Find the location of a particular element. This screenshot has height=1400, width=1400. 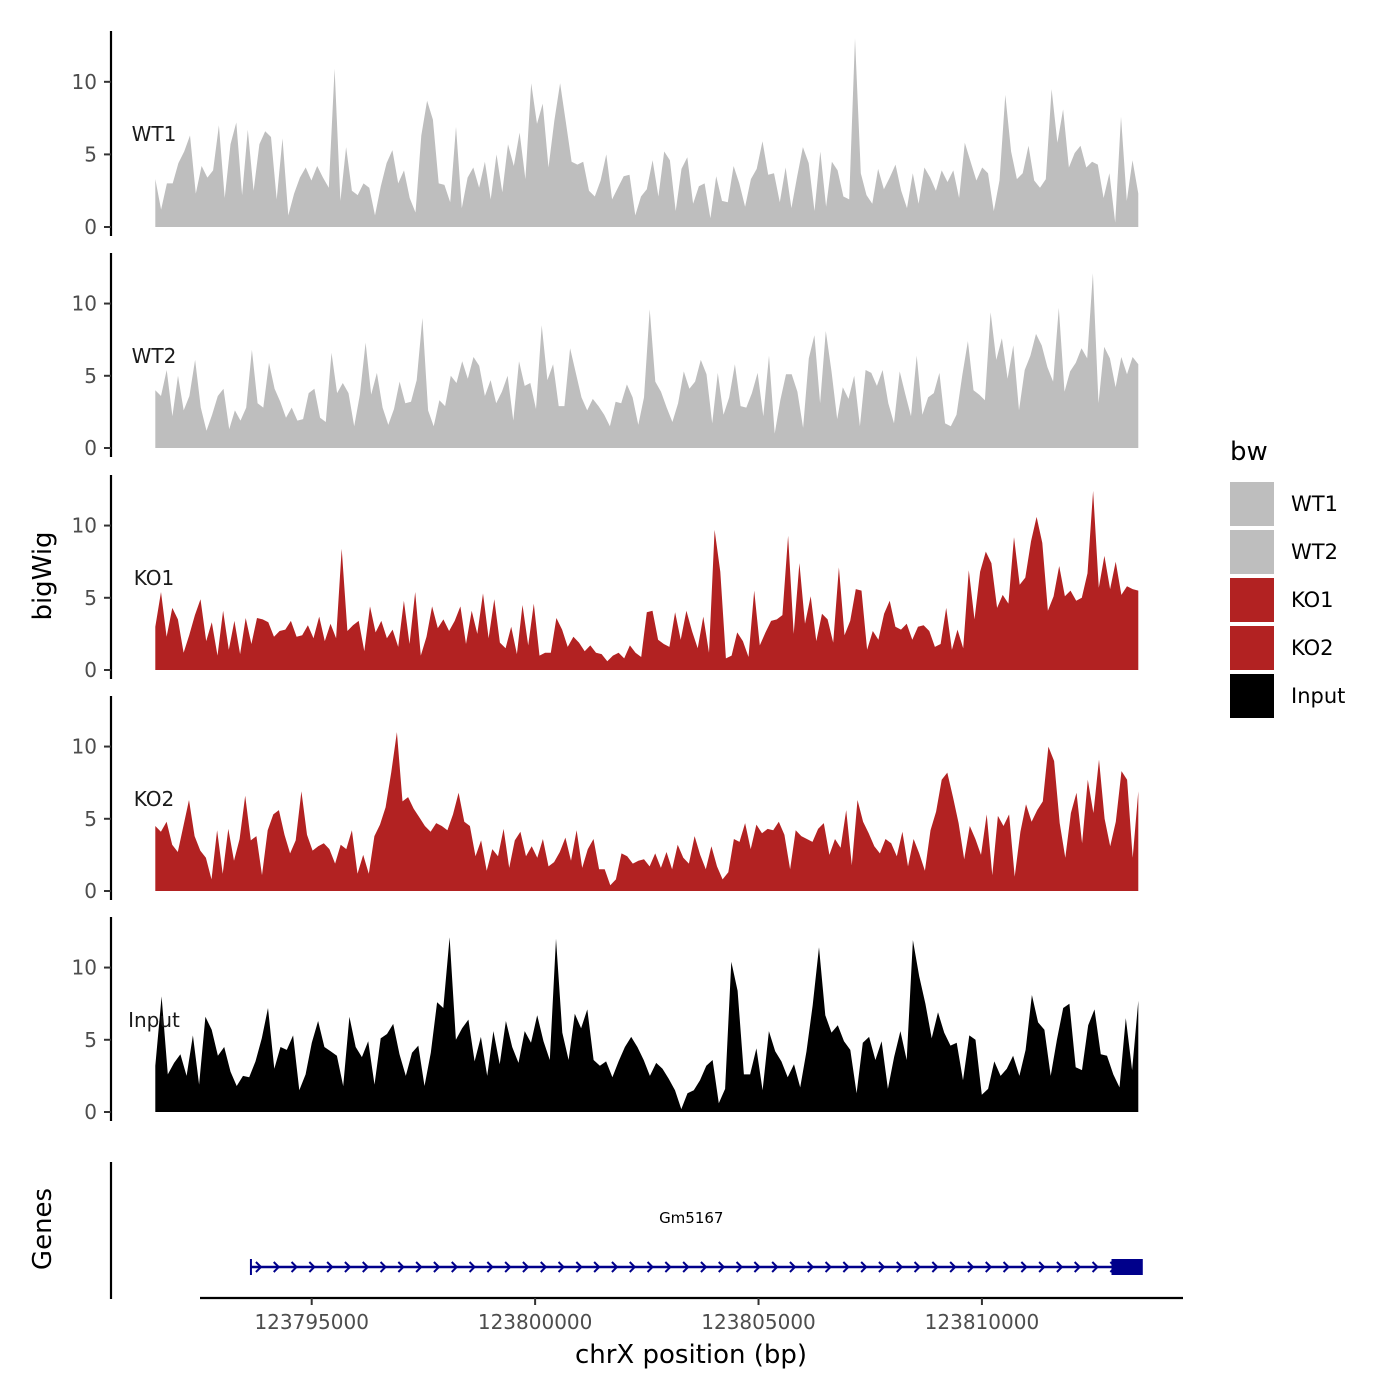

track-label: WT1 is located at coordinates (154, 134).